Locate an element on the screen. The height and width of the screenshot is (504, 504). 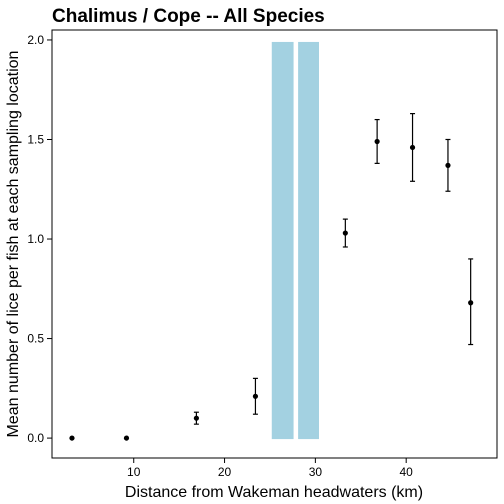
y-tick-label: 1.0 is located at coordinates (35, 239).